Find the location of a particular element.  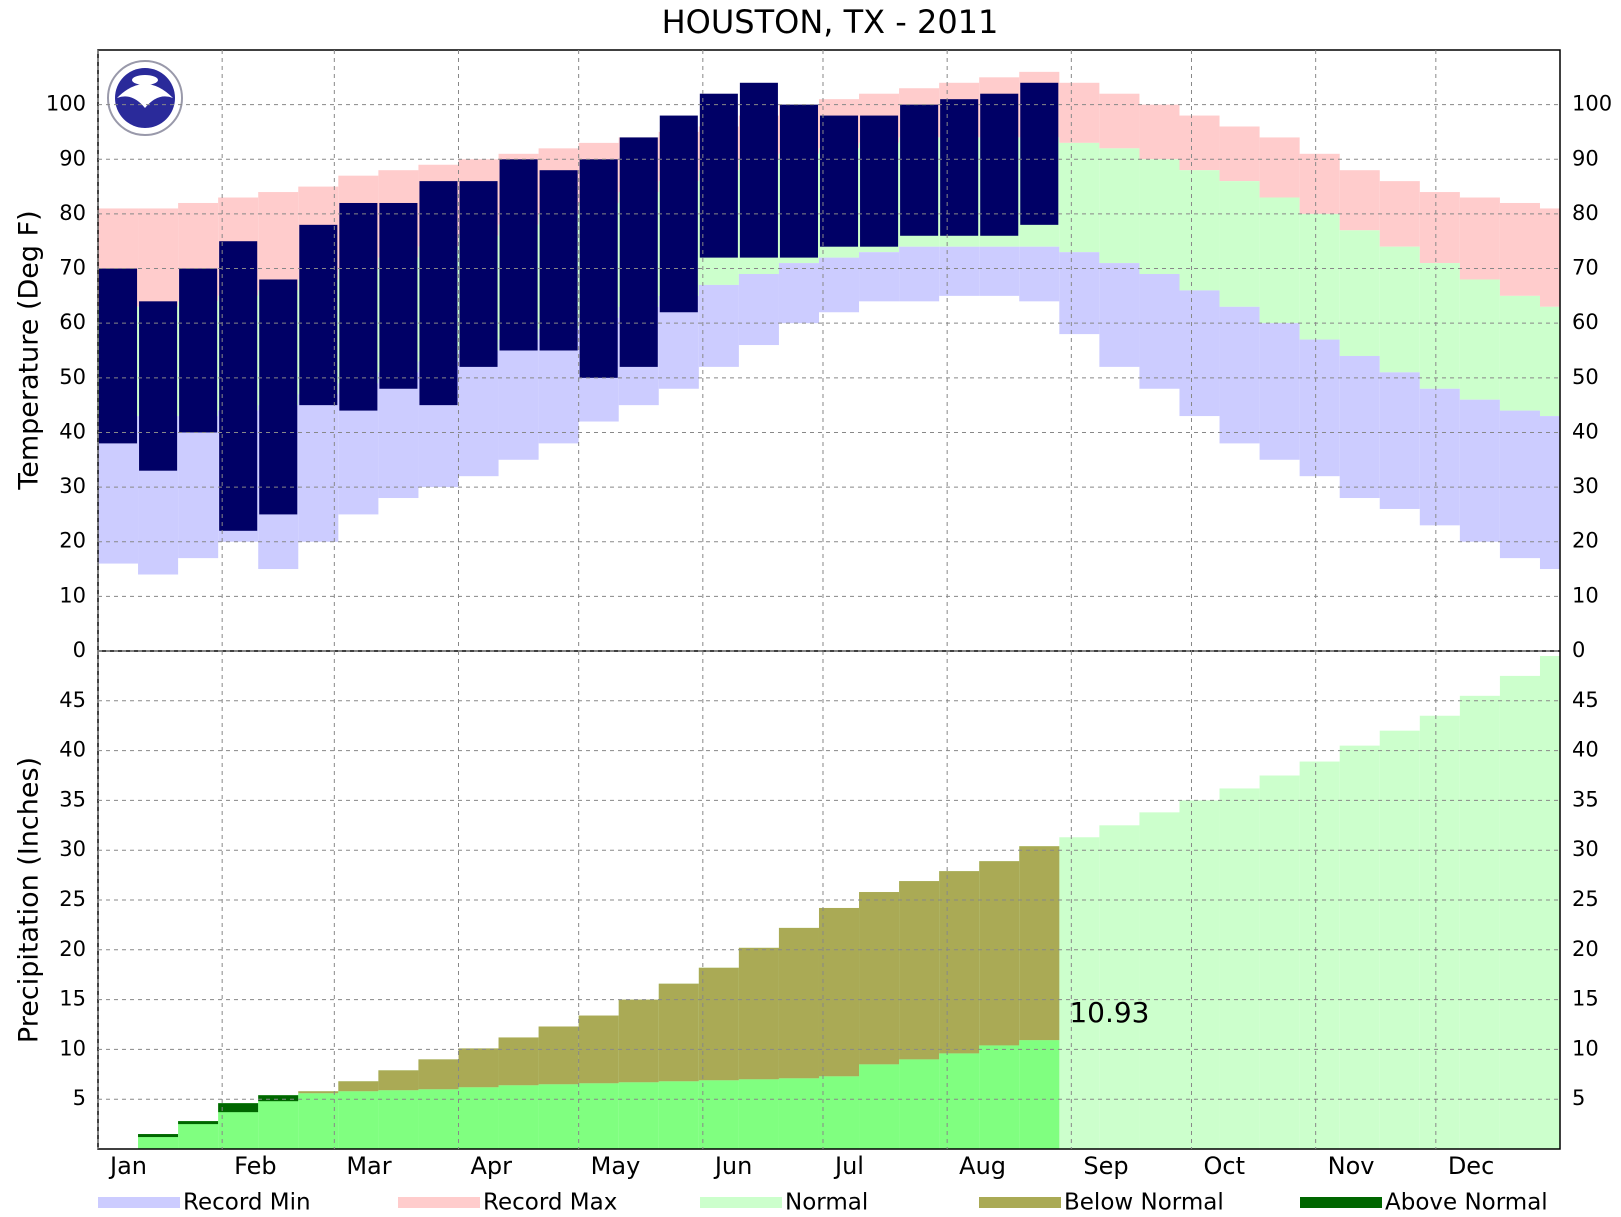

x-tick-label: Feb is located at coordinates (255, 1166).